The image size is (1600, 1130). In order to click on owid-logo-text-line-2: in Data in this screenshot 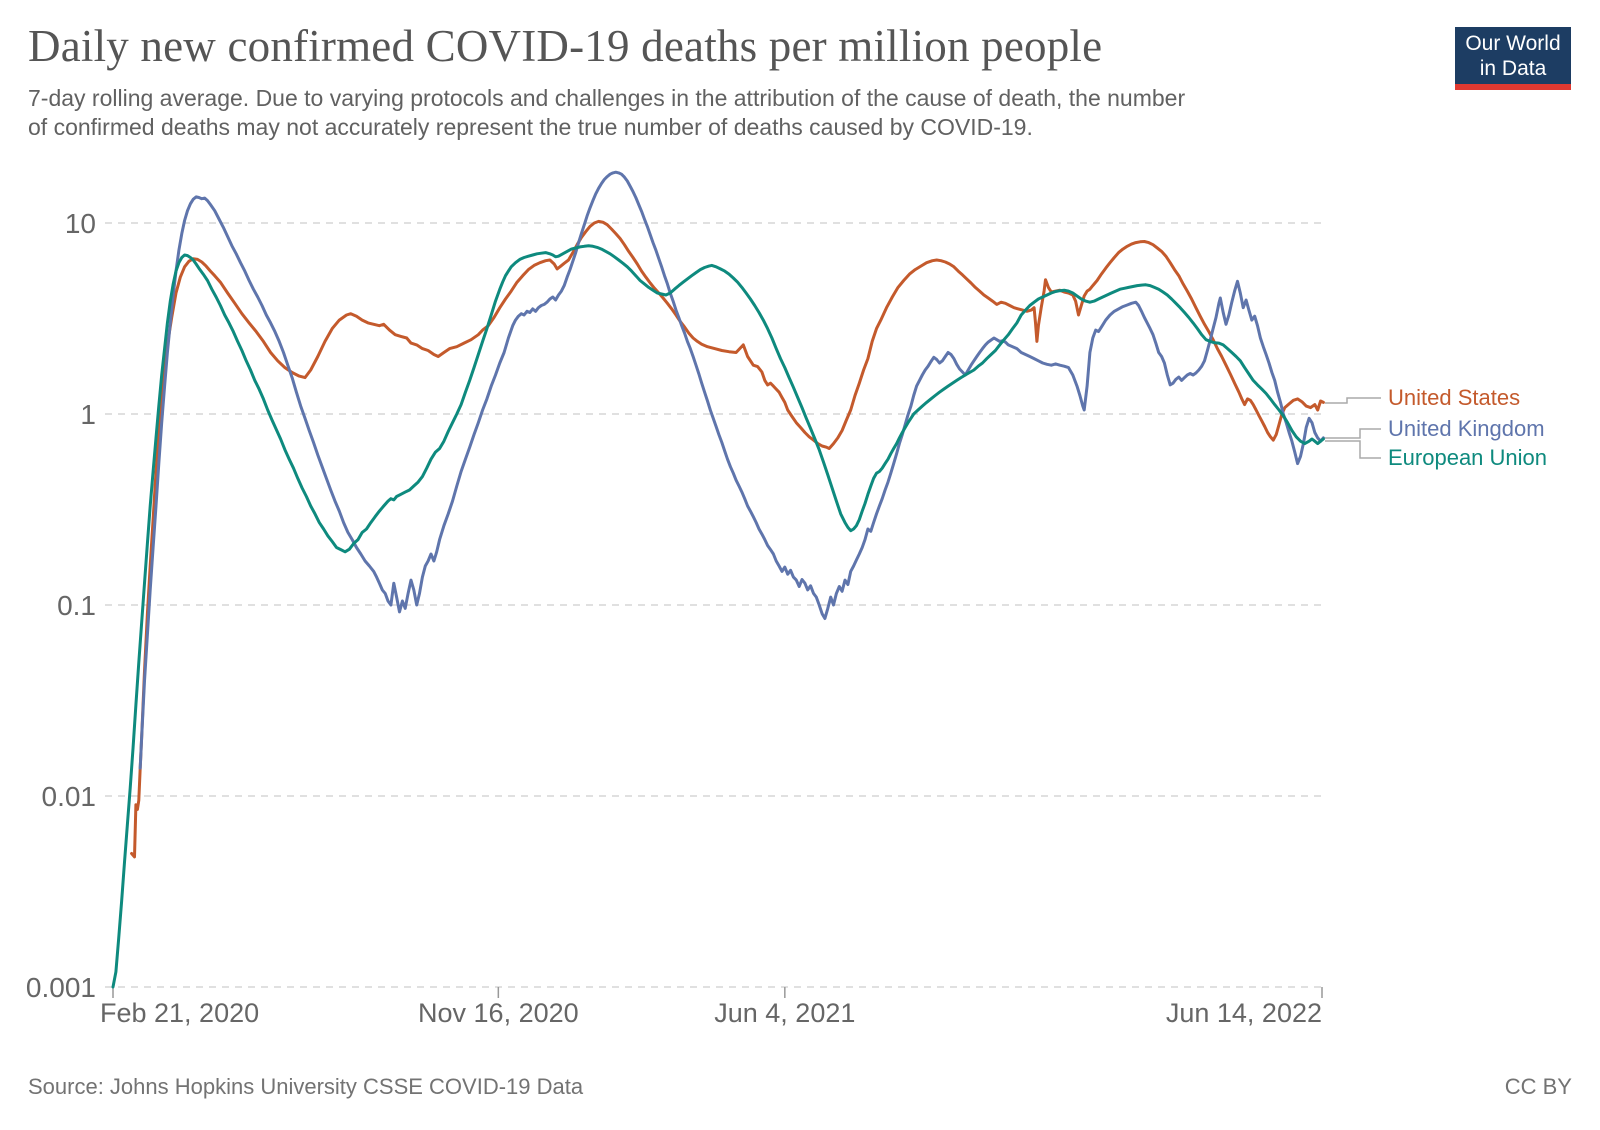, I will do `click(1513, 68)`.